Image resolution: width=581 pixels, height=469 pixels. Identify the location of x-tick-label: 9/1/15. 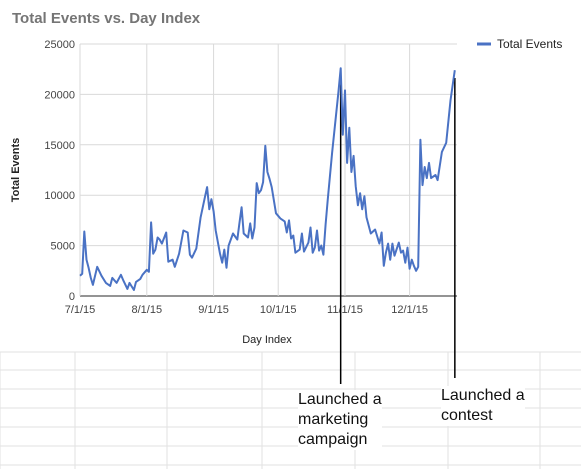
(213, 310).